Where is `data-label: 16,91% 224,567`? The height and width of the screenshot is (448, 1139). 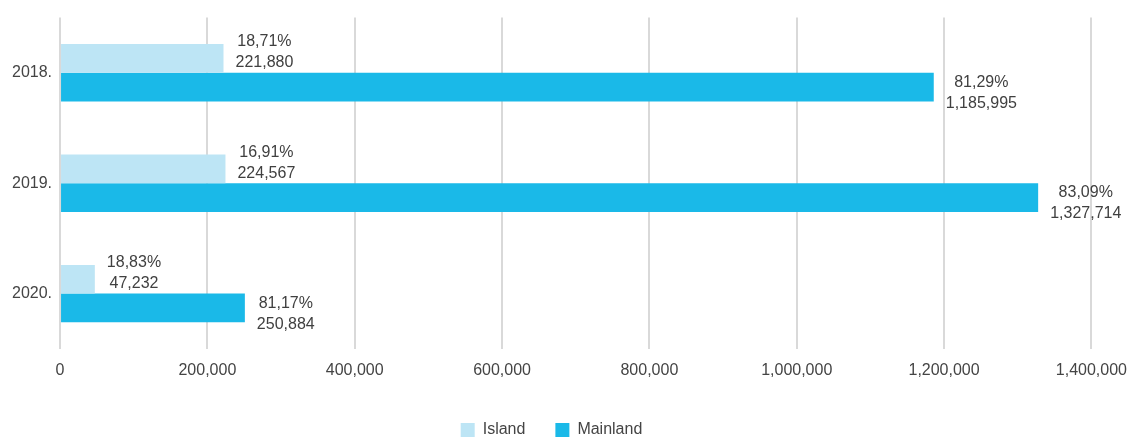 data-label: 16,91% 224,567 is located at coordinates (266, 161).